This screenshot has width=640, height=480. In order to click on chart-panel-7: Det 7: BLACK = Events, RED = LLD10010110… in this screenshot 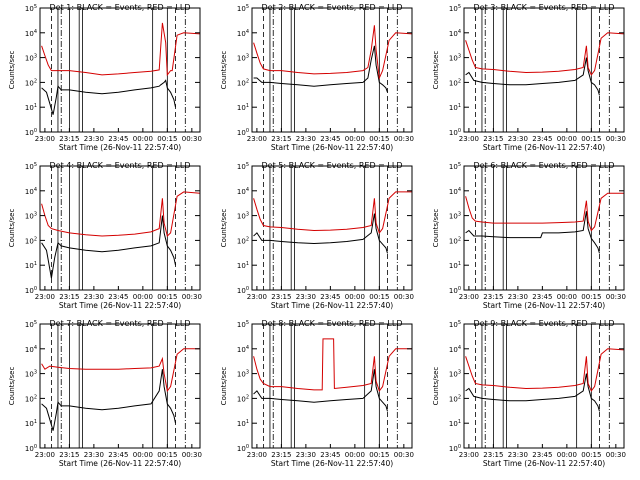, I will do `click(105, 393)`.